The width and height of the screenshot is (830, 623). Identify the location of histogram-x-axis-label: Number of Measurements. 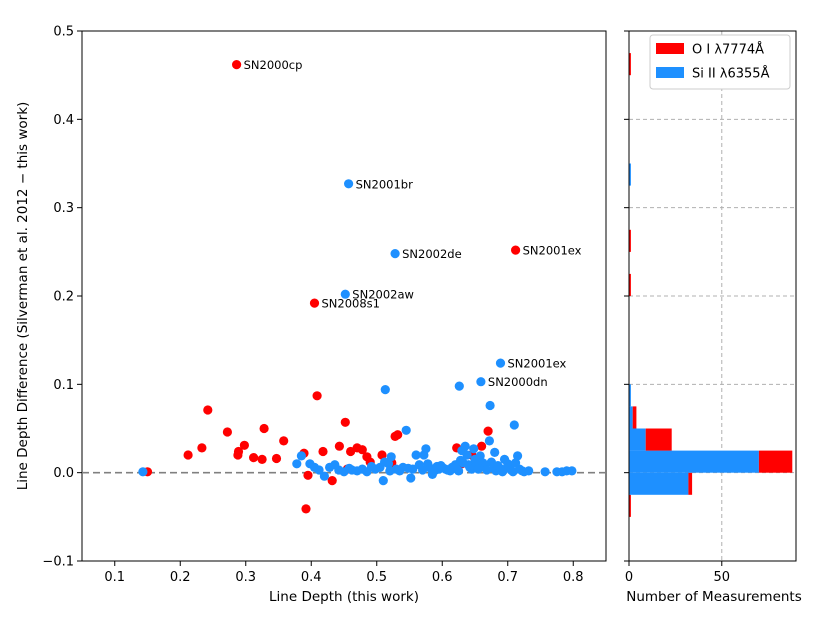
(714, 597).